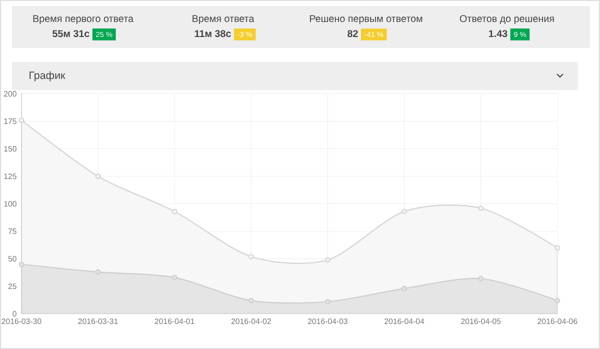 The width and height of the screenshot is (600, 349). What do you see at coordinates (366, 19) in the screenshot?
I see `text: Решено первым ответом` at bounding box center [366, 19].